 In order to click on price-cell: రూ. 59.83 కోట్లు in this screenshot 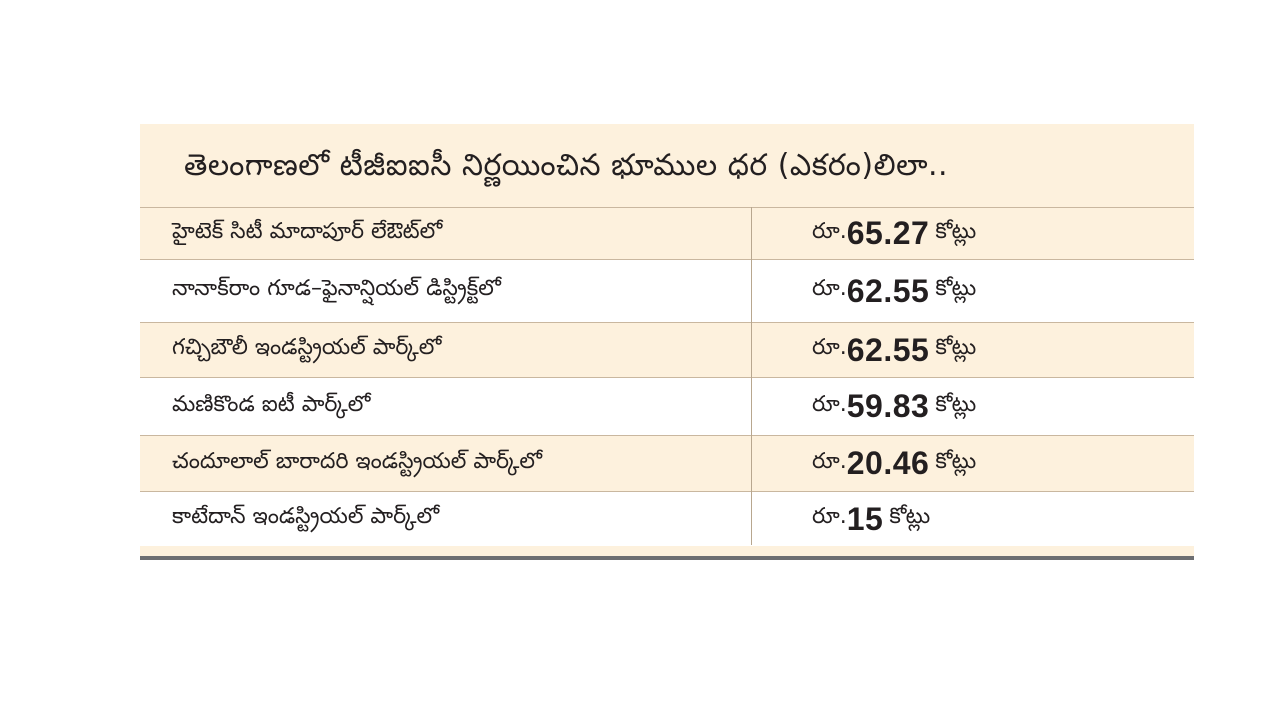, I will do `click(894, 406)`.